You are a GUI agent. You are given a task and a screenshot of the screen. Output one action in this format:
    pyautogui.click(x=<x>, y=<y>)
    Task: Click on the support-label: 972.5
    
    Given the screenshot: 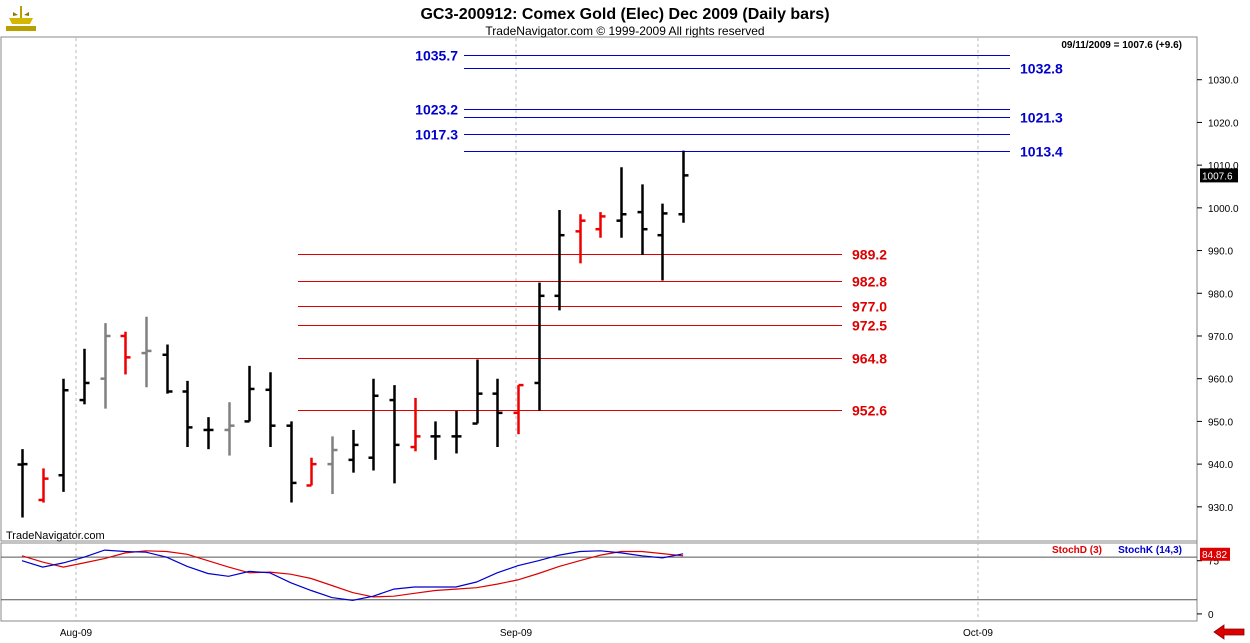 What is the action you would take?
    pyautogui.click(x=869, y=326)
    